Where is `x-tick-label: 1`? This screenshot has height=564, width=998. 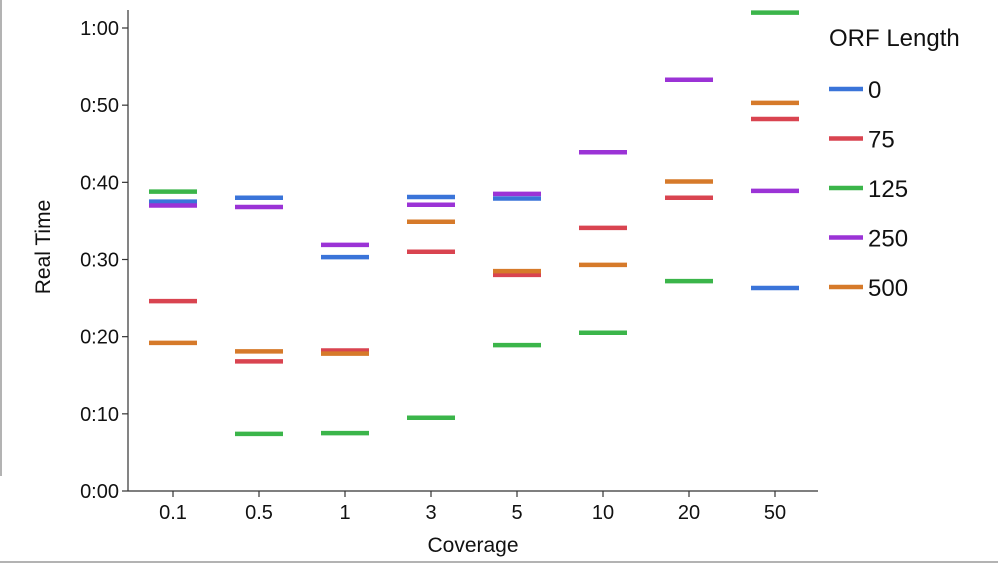 x-tick-label: 1 is located at coordinates (344, 513).